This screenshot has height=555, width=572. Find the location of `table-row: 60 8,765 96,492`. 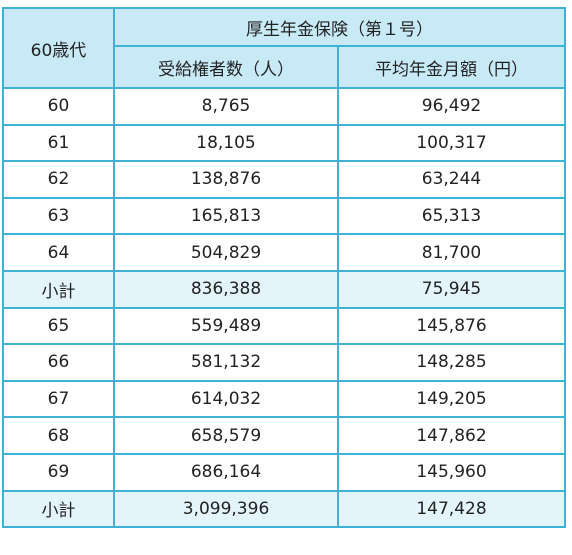

table-row: 60 8,765 96,492 is located at coordinates (284, 106).